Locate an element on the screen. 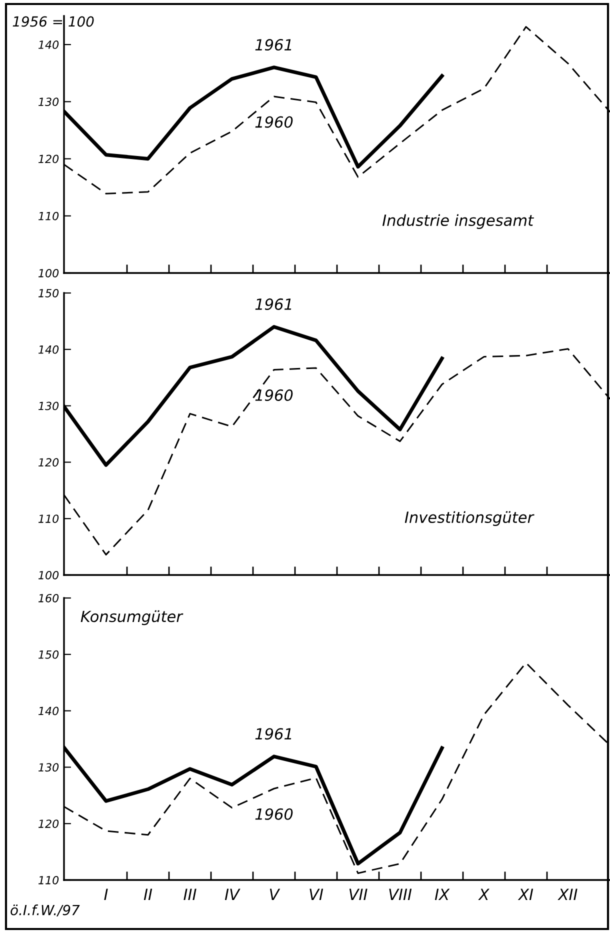 The width and height of the screenshot is (610, 931). x-tick-label: X is located at coordinates (484, 894).